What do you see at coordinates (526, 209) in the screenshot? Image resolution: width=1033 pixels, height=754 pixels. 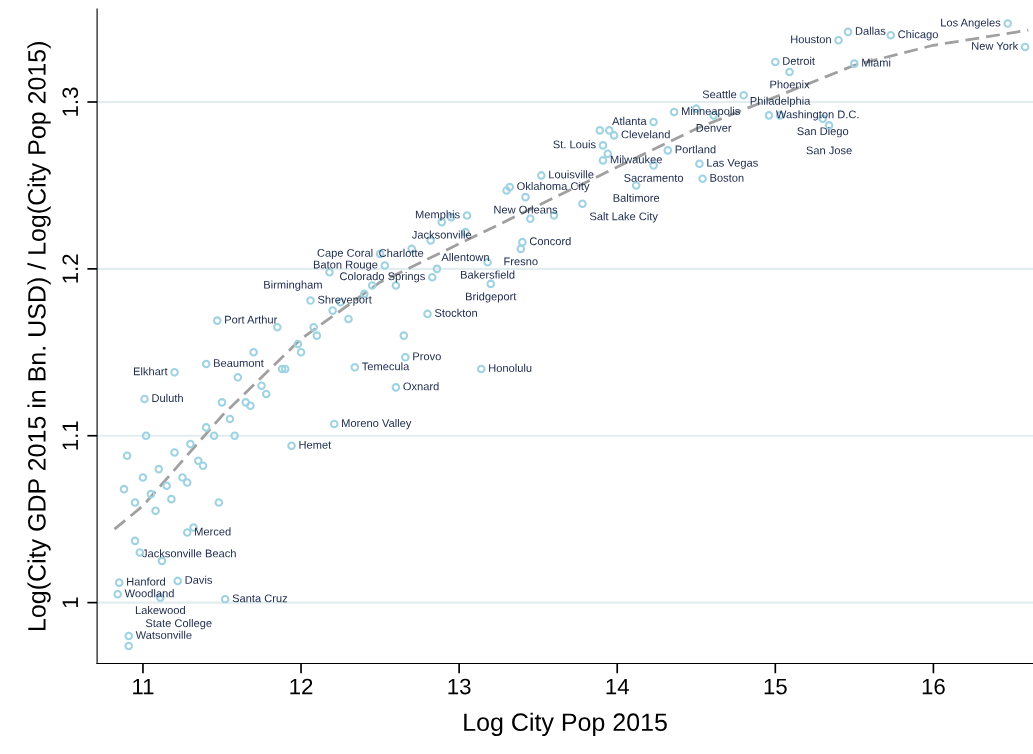 I see `annotation: New Orleans` at bounding box center [526, 209].